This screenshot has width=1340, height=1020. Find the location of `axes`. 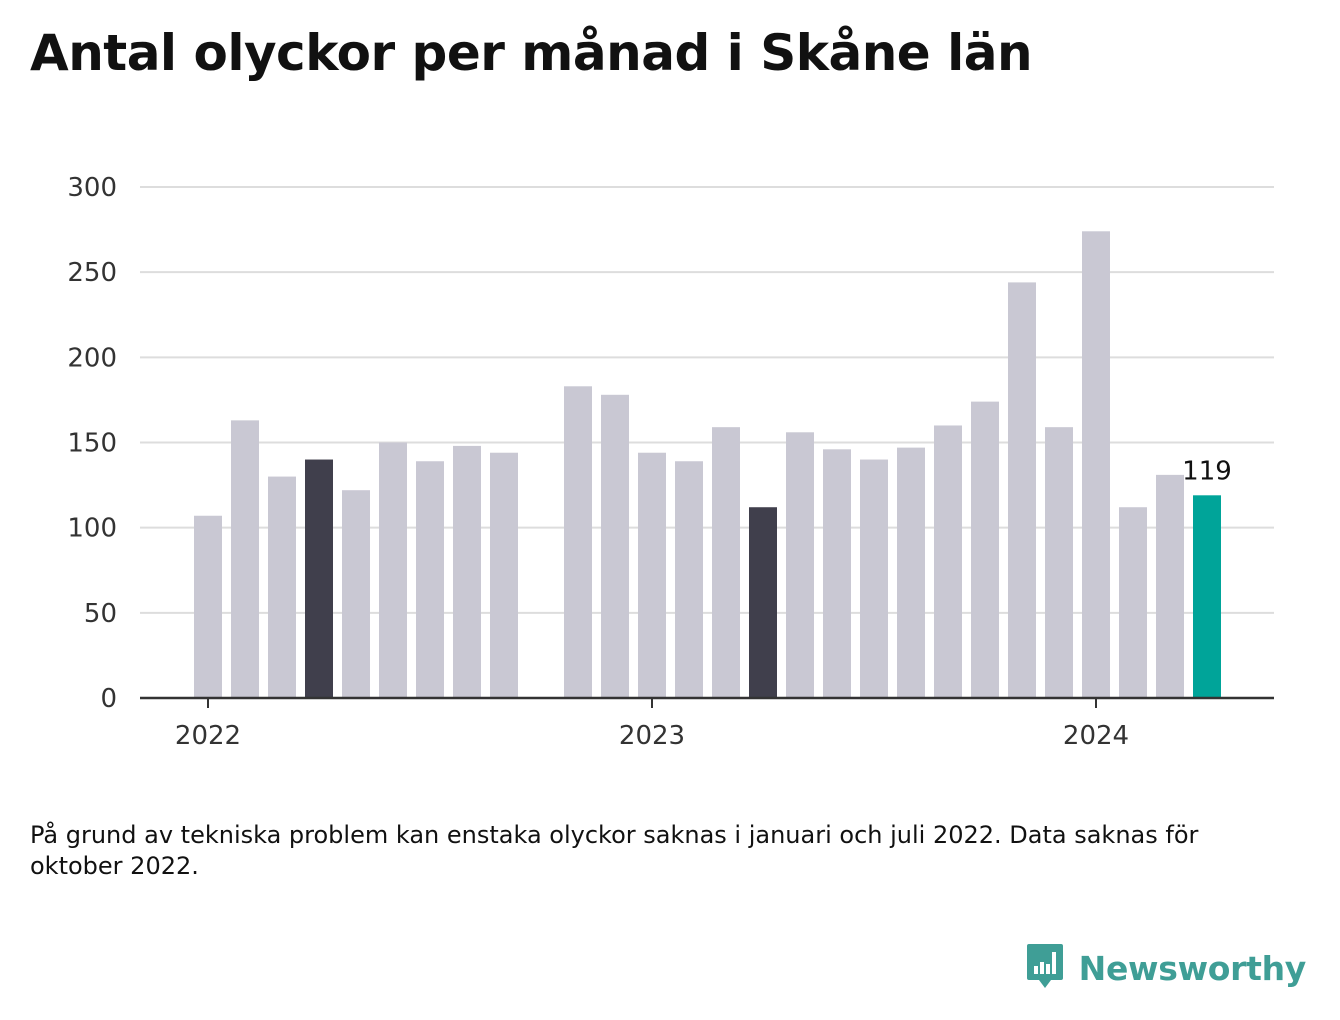

axes is located at coordinates (707, 702).